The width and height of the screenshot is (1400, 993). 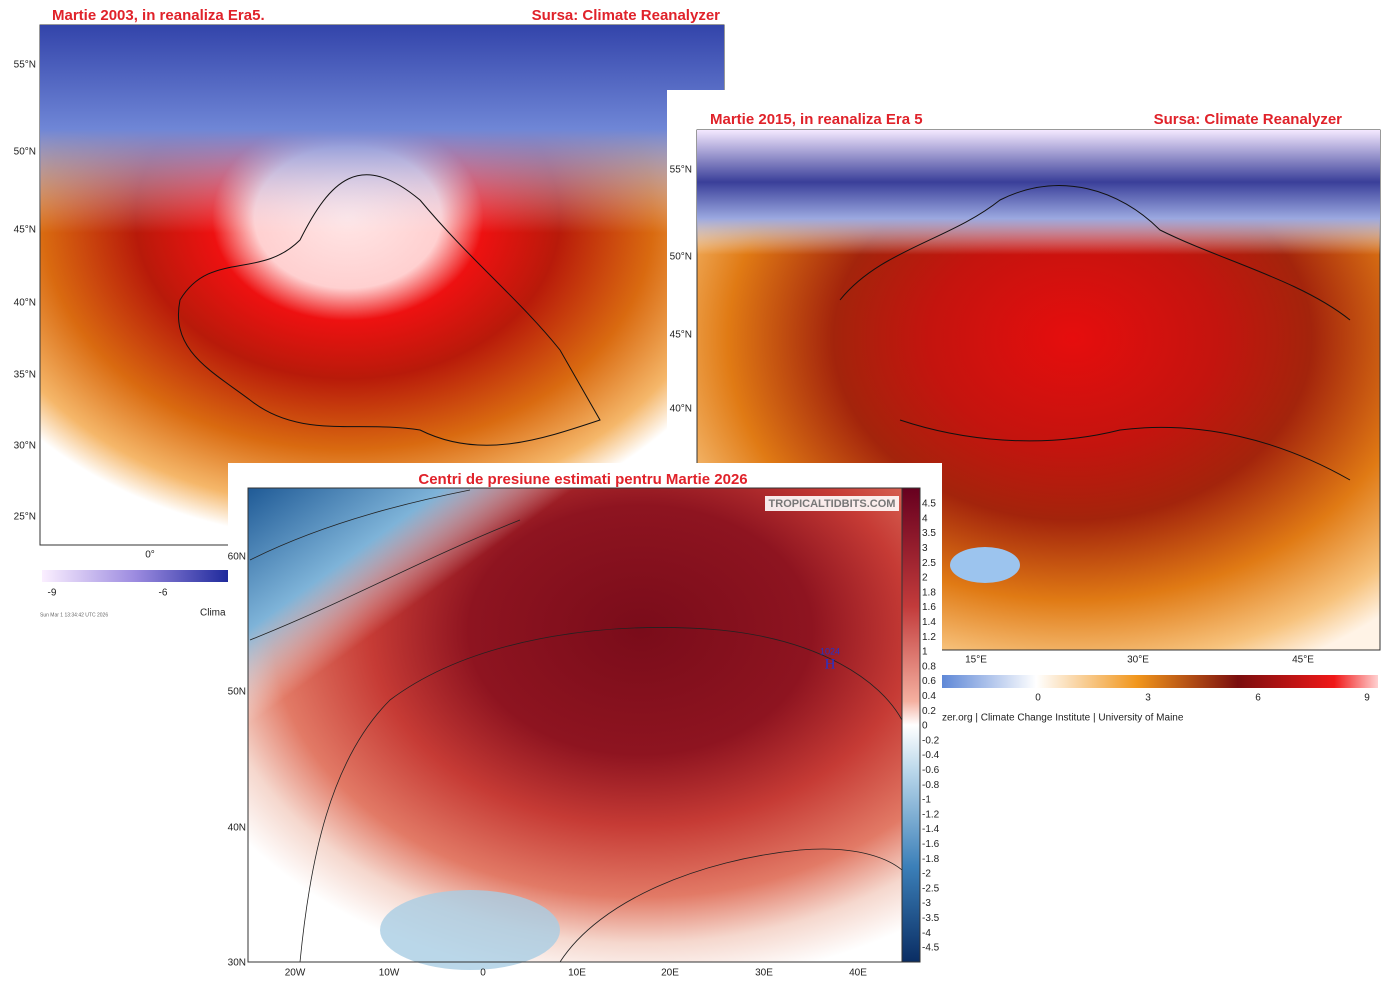 What do you see at coordinates (1367, 698) in the screenshot?
I see `colorbar-label: 9` at bounding box center [1367, 698].